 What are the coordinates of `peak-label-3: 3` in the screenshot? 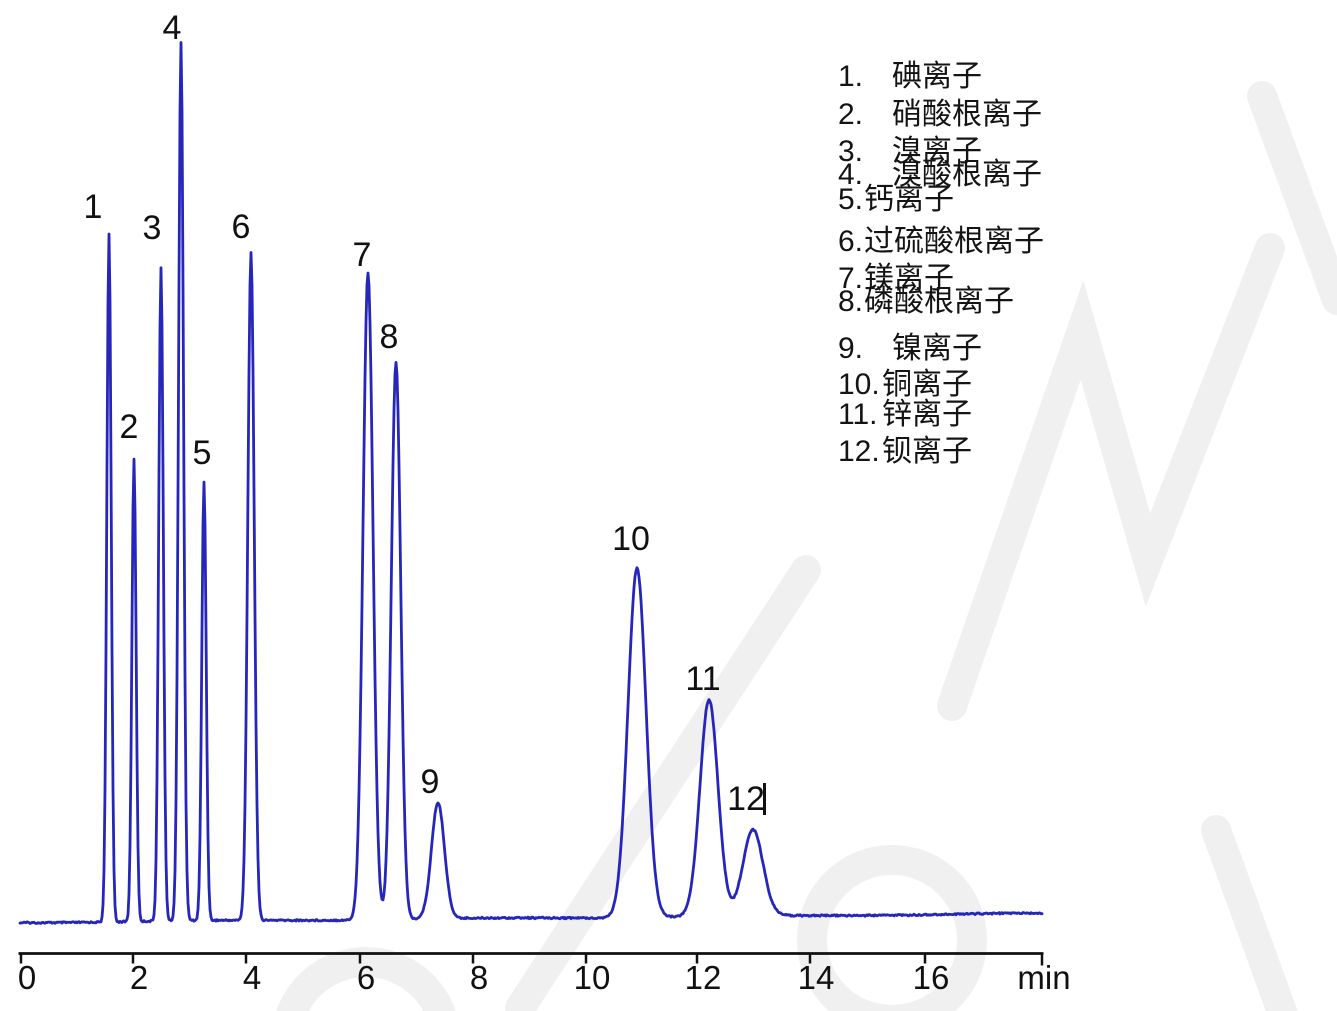 It's located at (152, 228).